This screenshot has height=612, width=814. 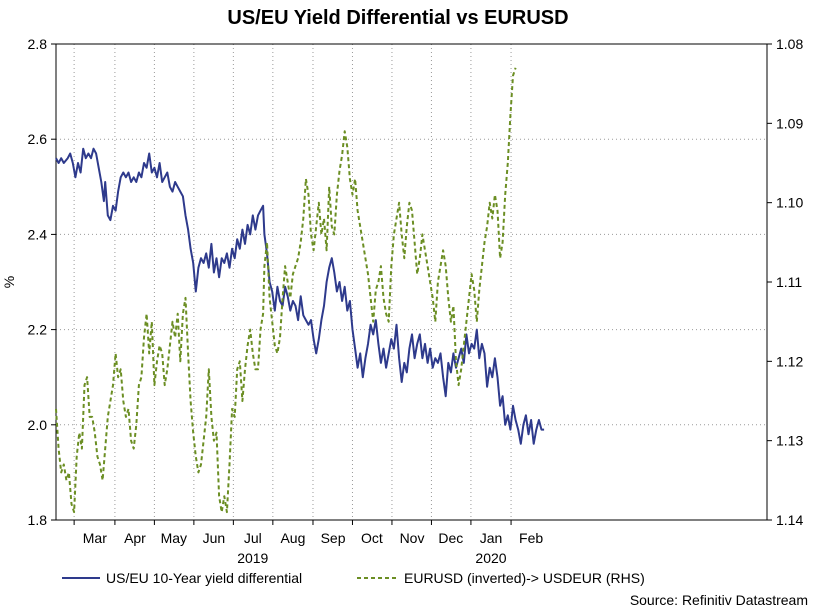 I want to click on x-tick-label: Jan, so click(x=491, y=538).